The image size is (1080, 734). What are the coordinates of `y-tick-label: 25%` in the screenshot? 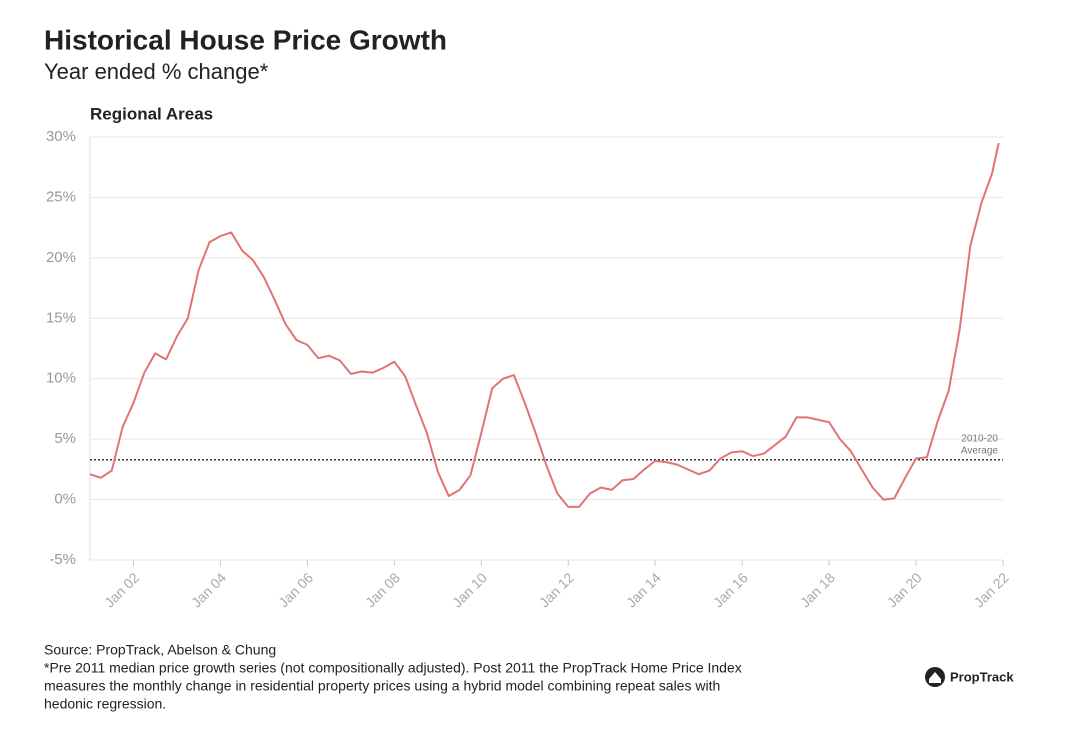 It's located at (61, 196).